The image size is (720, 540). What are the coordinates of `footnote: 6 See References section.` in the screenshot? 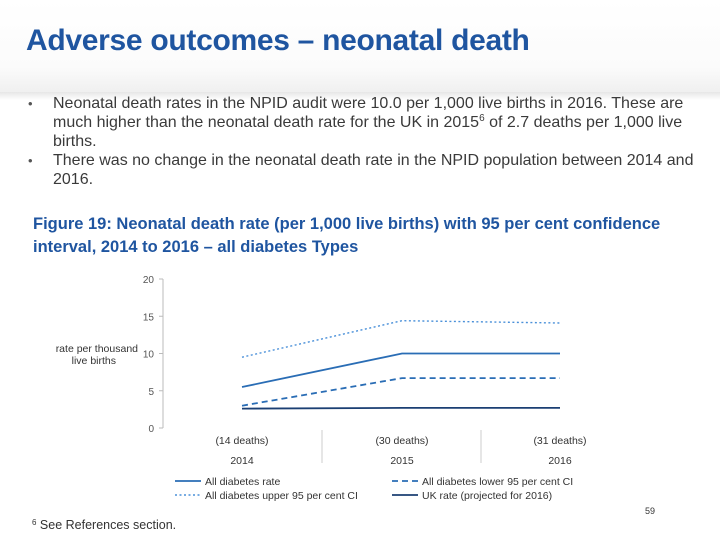 It's located at (104, 525).